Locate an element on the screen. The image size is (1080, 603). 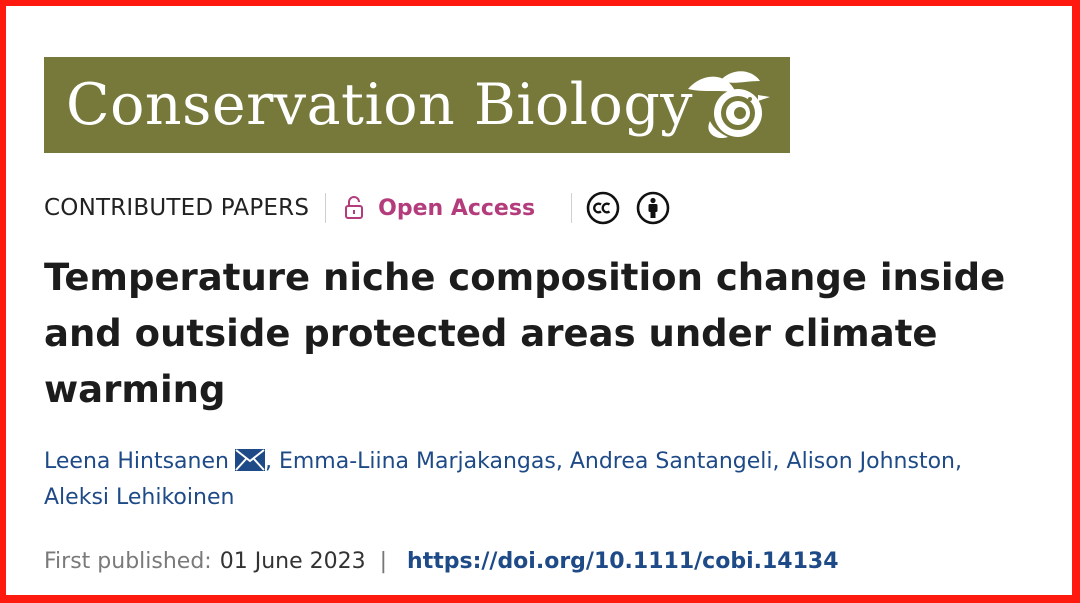
author-link: Alison Johnston, is located at coordinates (874, 461).